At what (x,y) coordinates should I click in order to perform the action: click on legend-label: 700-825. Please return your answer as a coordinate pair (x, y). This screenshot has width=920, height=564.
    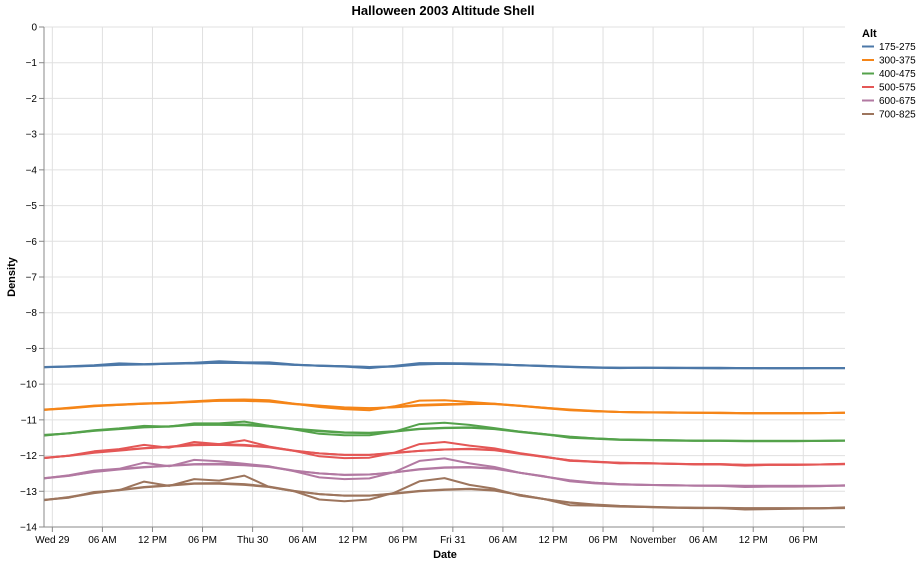
    Looking at the image, I should click on (897, 115).